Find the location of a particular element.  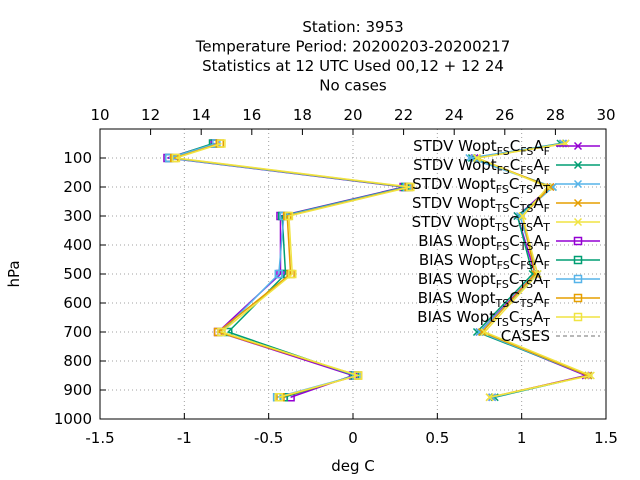

legend-label: BIAS WoptTSCTSAF is located at coordinates (484, 299).